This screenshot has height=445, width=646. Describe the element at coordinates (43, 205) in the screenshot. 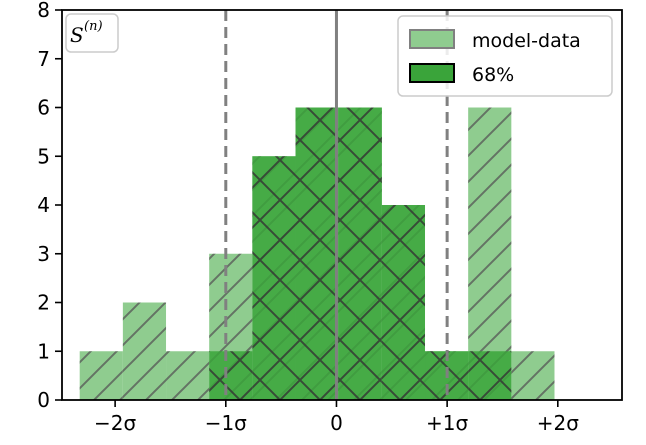

I see `y-tick-label: 4` at that location.